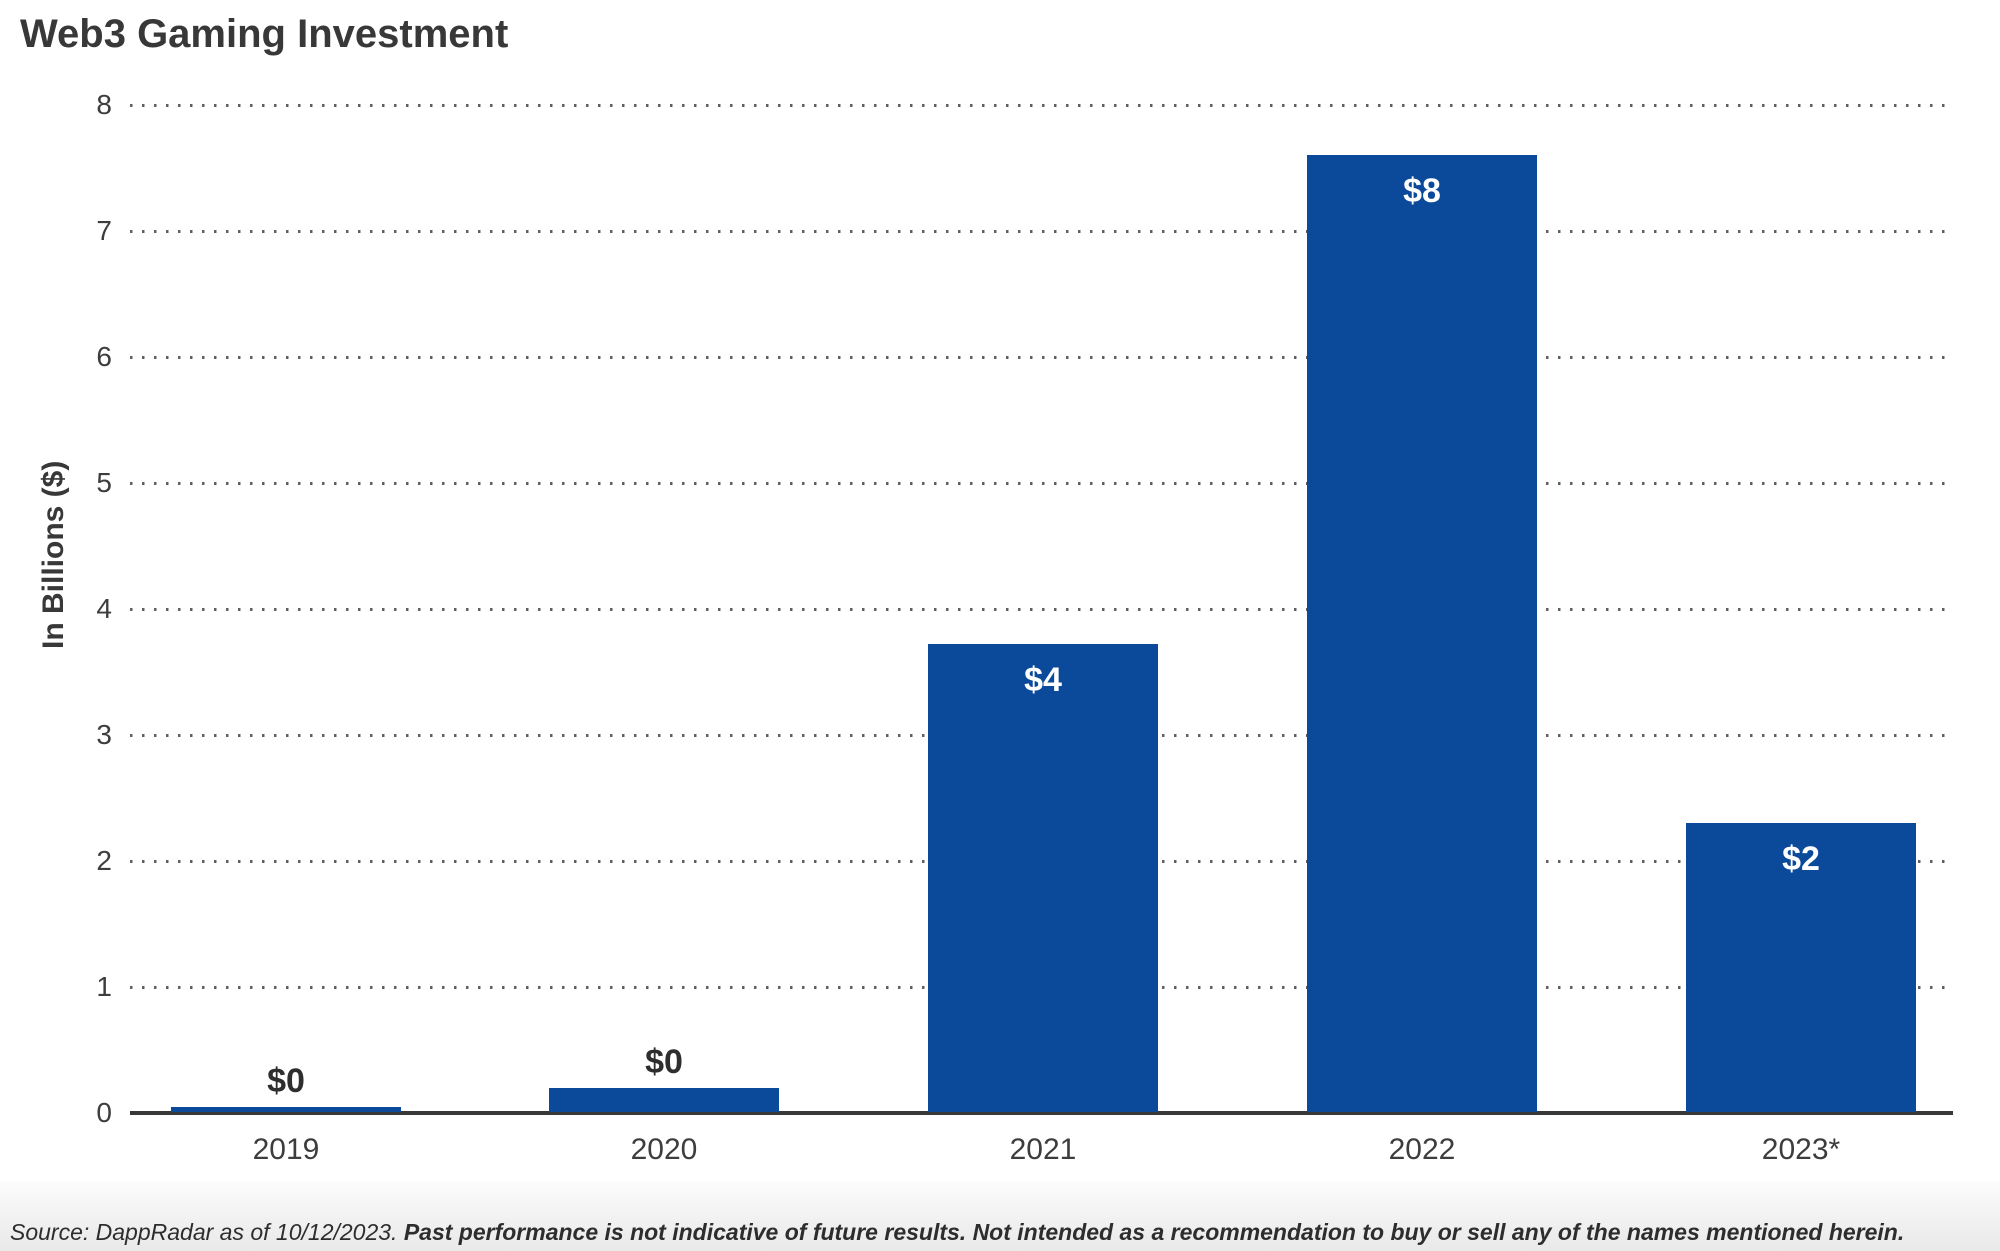 The height and width of the screenshot is (1251, 2000). Describe the element at coordinates (1801, 1149) in the screenshot. I see `x-tick-label: 2023*` at that location.